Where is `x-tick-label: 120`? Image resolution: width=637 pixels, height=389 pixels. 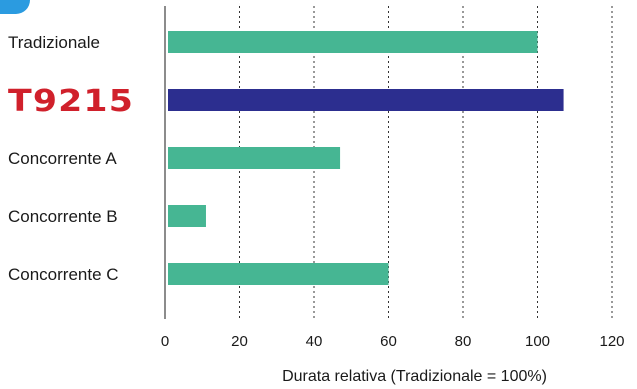
x-tick-label: 120 is located at coordinates (611, 341).